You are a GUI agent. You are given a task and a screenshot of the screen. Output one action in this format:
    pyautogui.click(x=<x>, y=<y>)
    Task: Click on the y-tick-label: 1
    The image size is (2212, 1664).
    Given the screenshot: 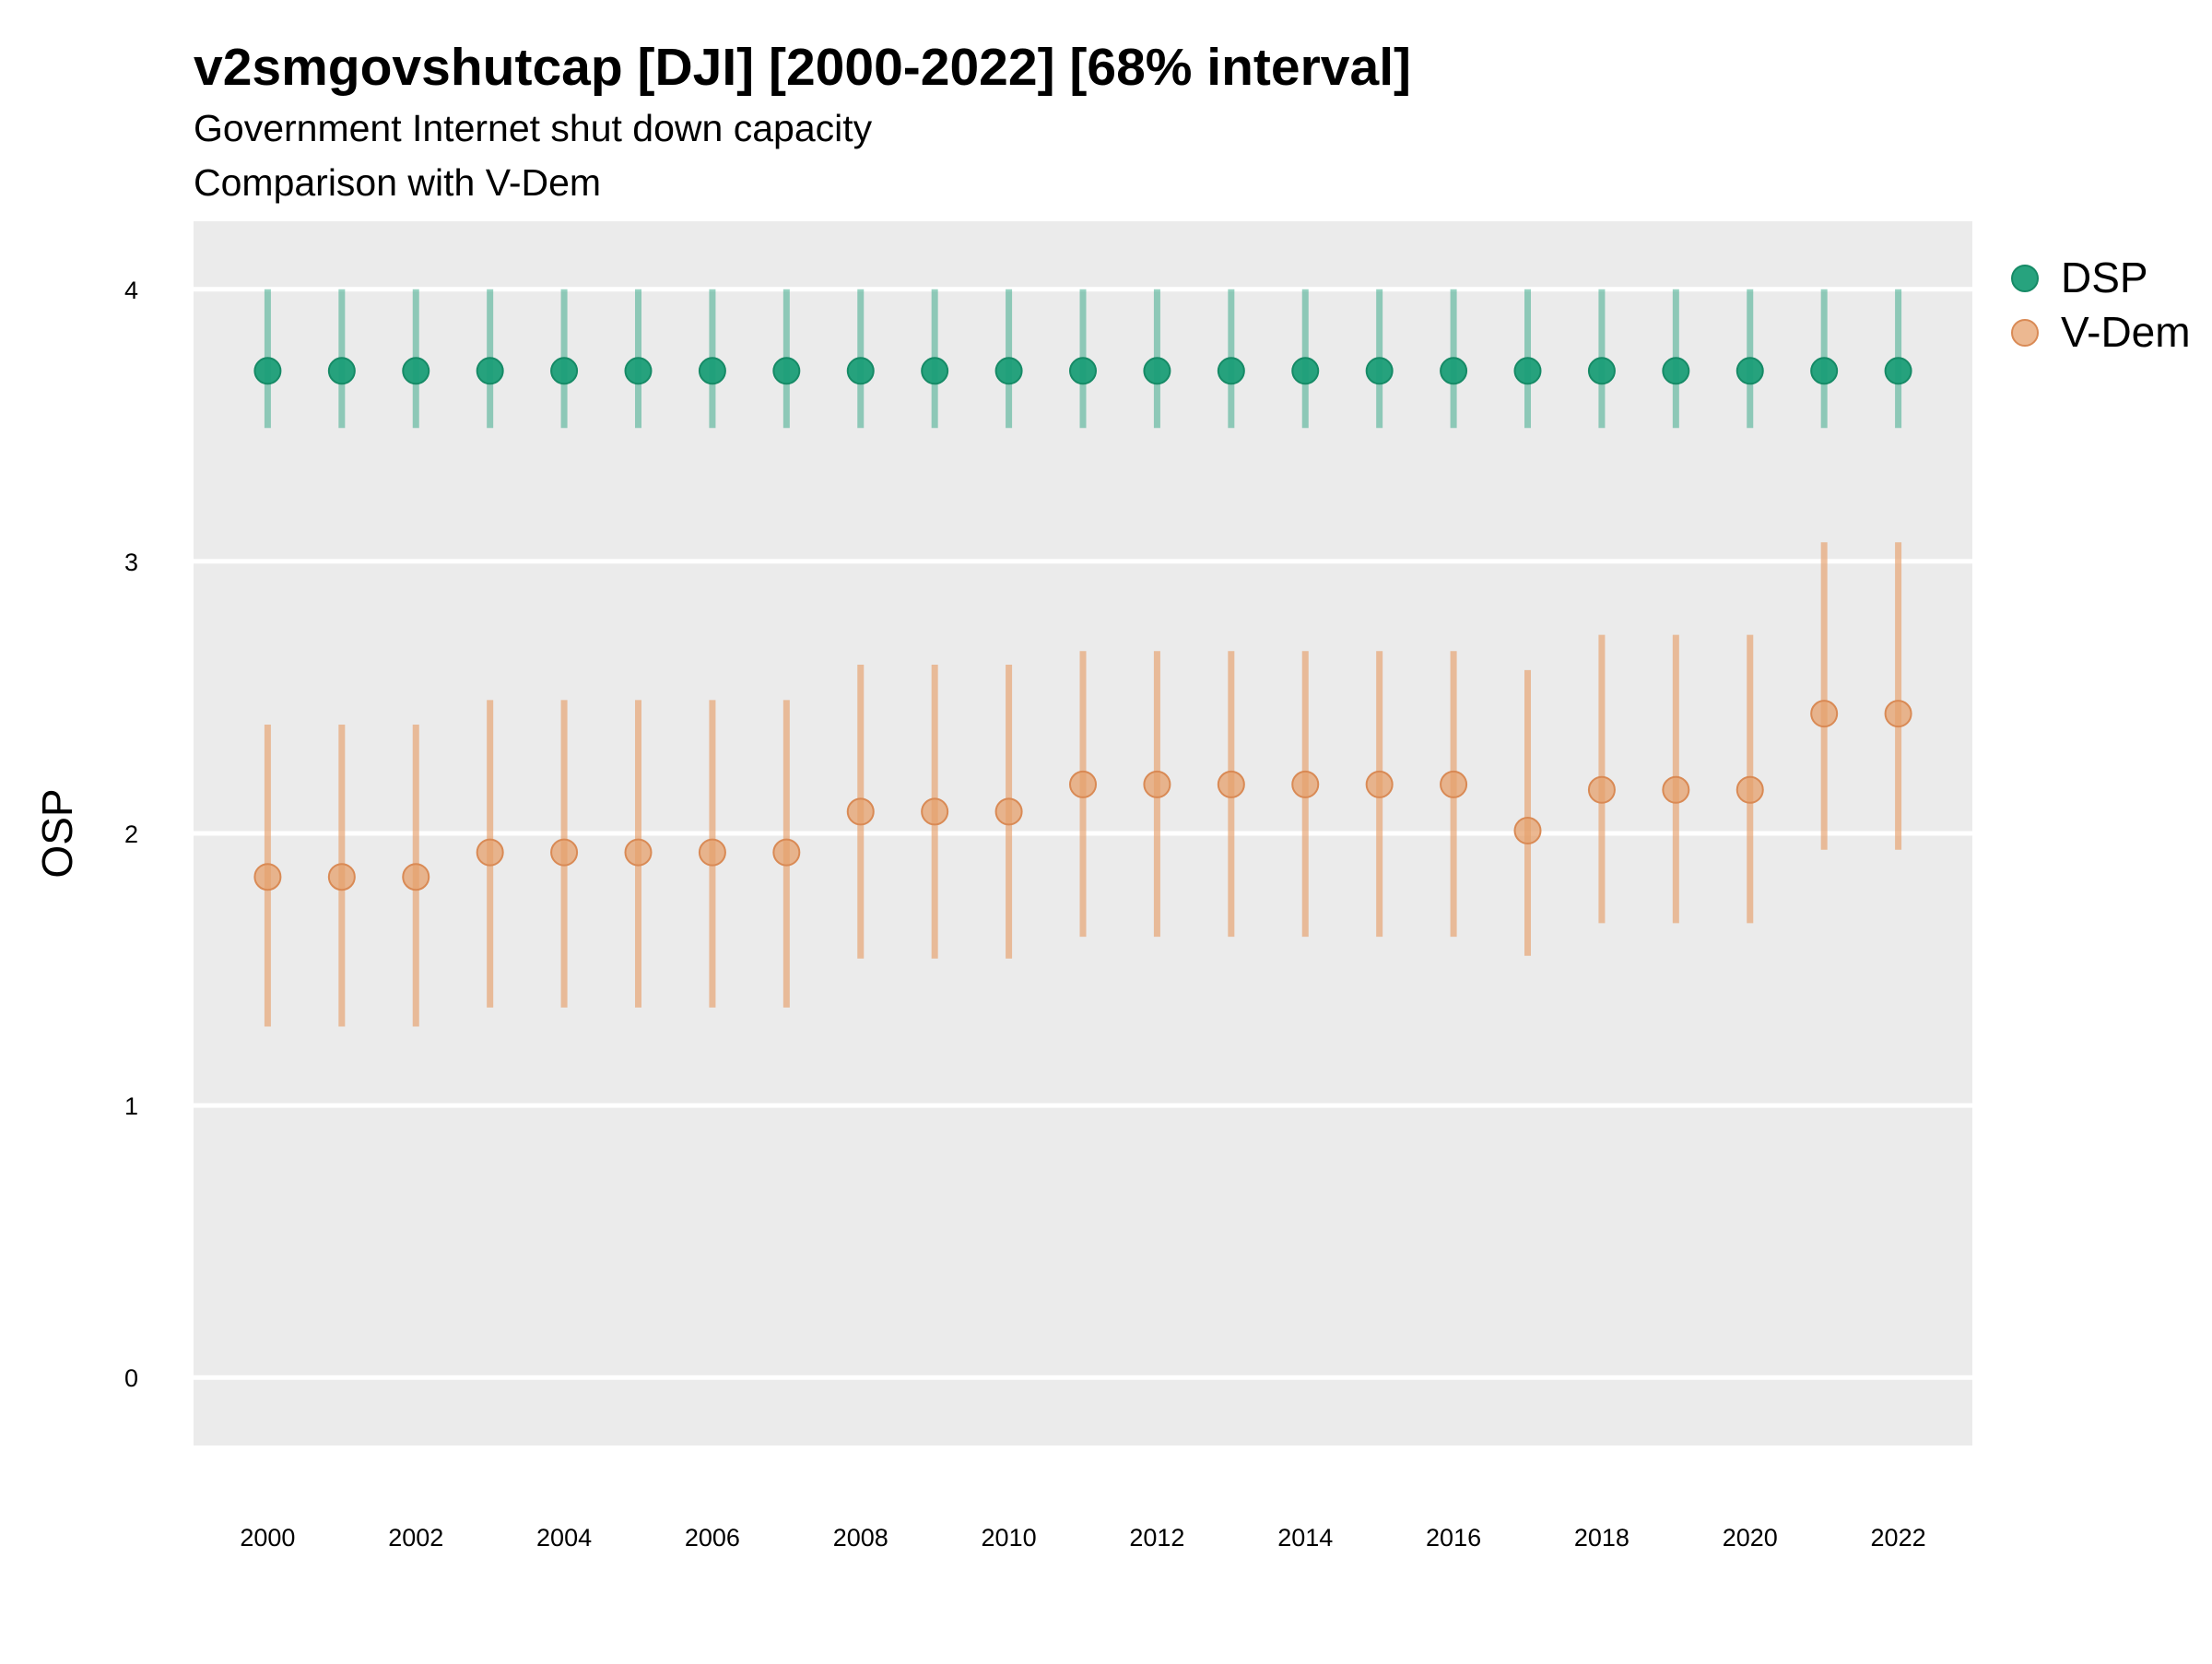 What is the action you would take?
    pyautogui.click(x=131, y=1106)
    